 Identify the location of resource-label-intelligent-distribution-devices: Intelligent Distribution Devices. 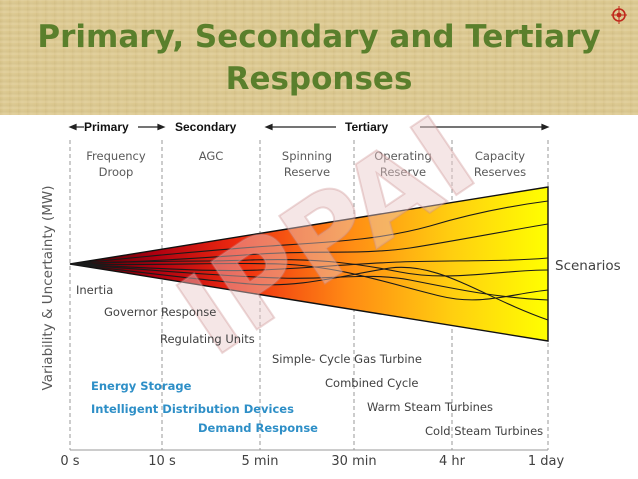
(192, 409).